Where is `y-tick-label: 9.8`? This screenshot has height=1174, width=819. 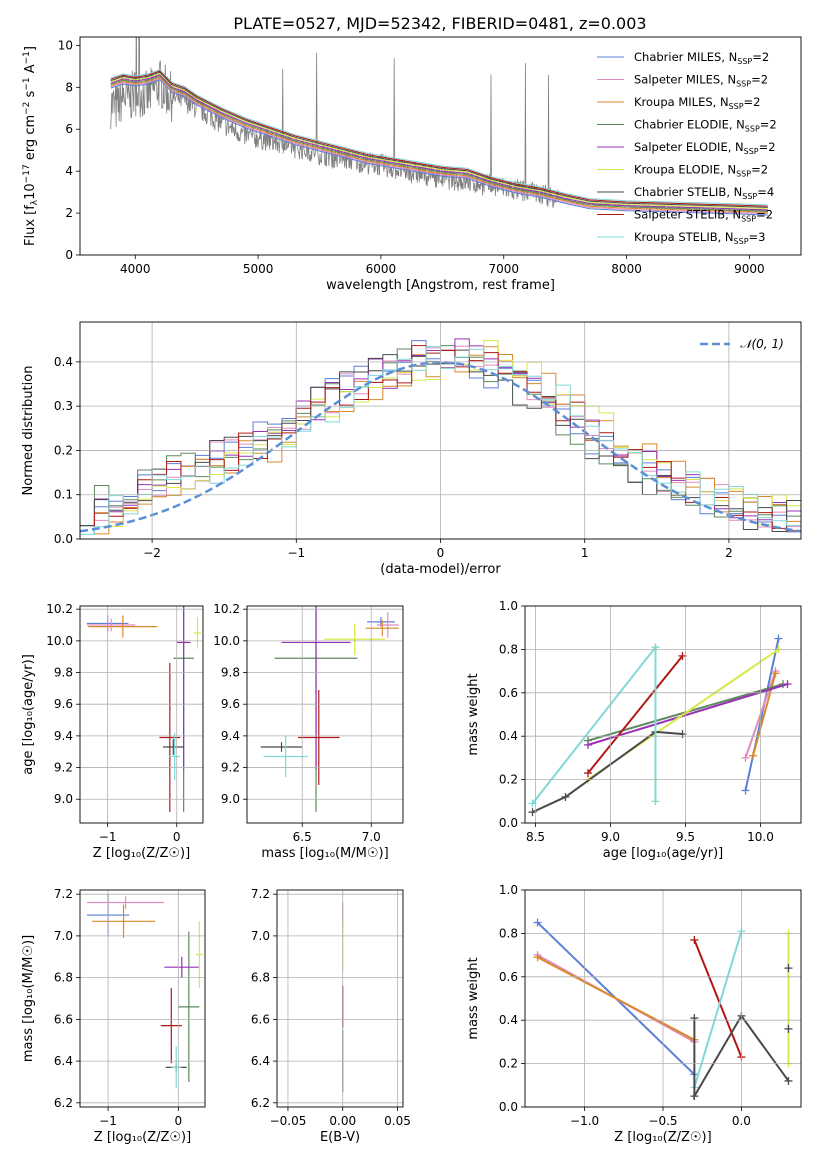
y-tick-label: 9.8 is located at coordinates (230, 673).